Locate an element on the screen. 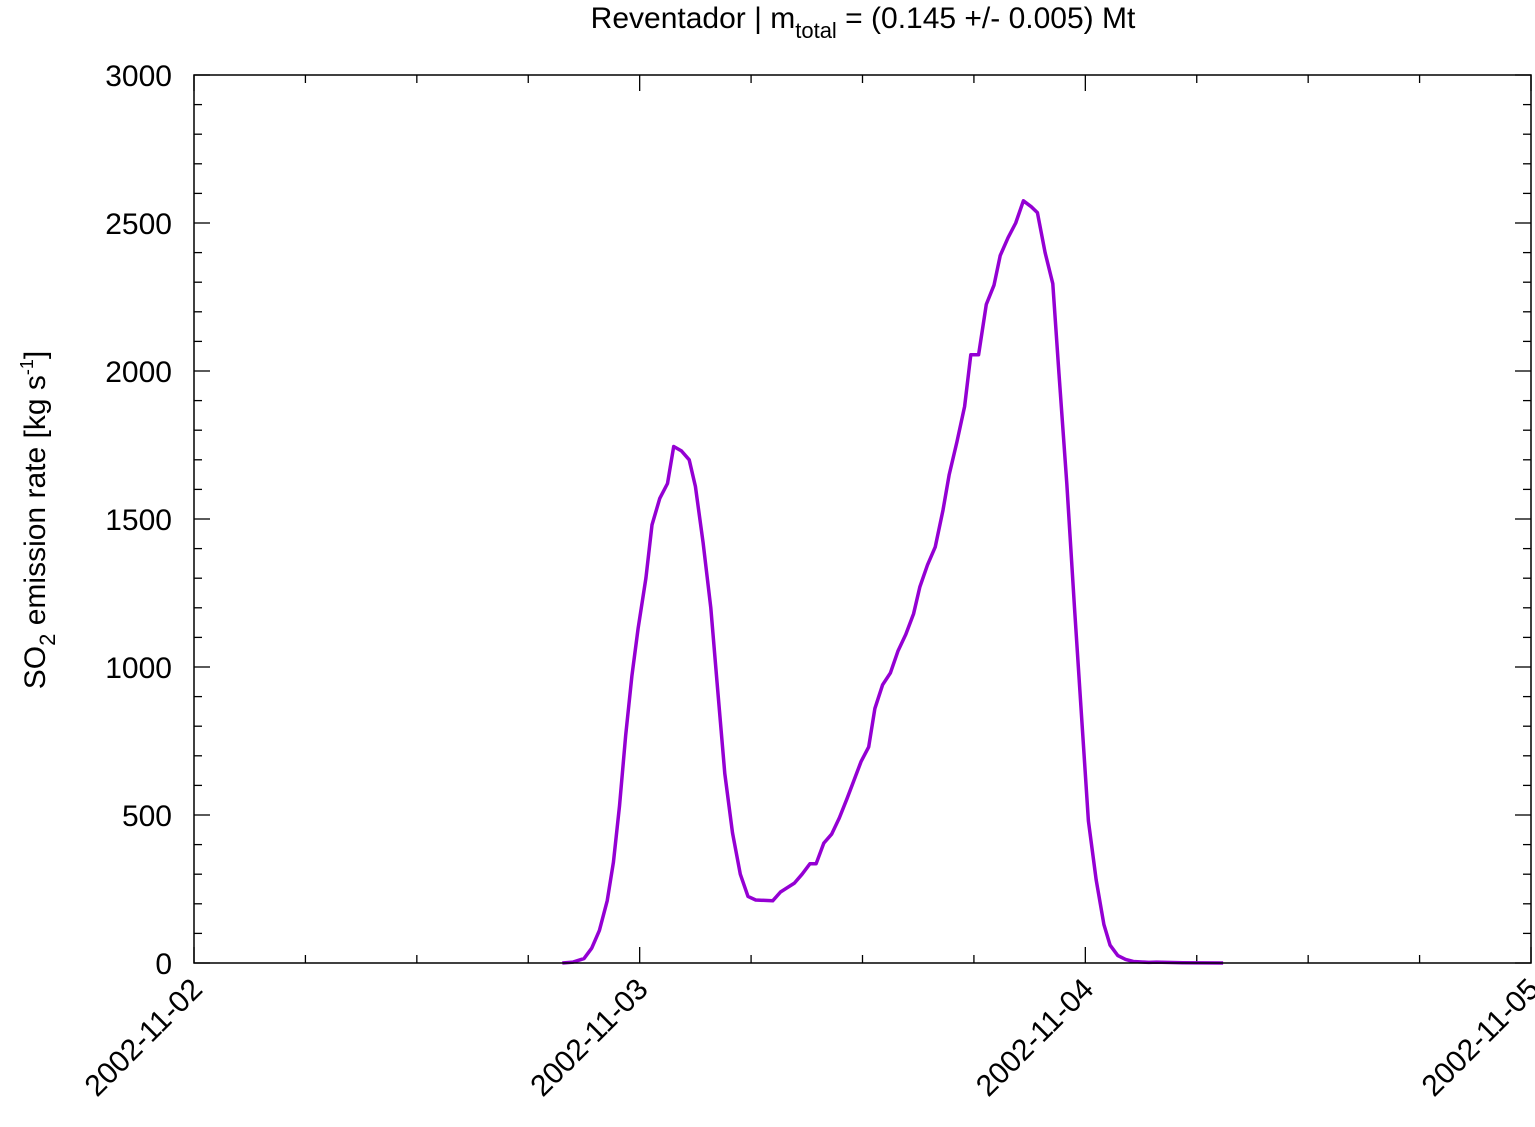  y-axis-label-subscript: 2 is located at coordinates (47, 640).